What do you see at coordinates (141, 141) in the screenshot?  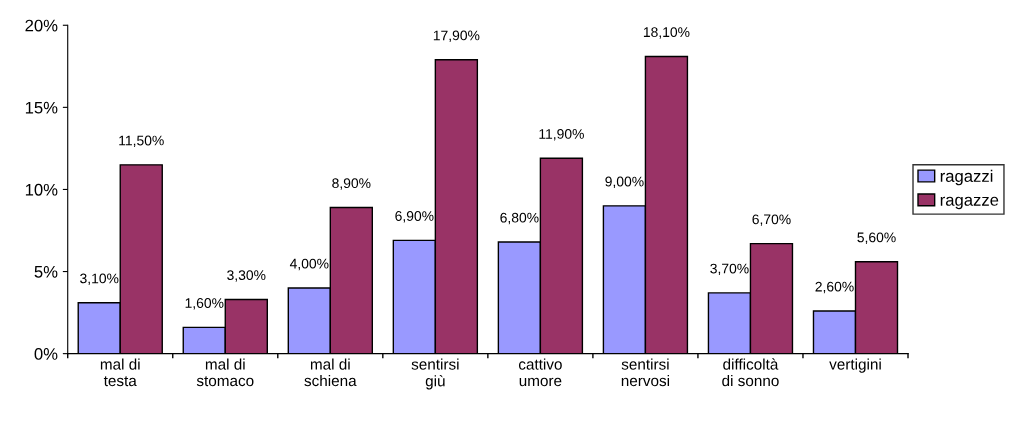 I see `data-label: 11,50%` at bounding box center [141, 141].